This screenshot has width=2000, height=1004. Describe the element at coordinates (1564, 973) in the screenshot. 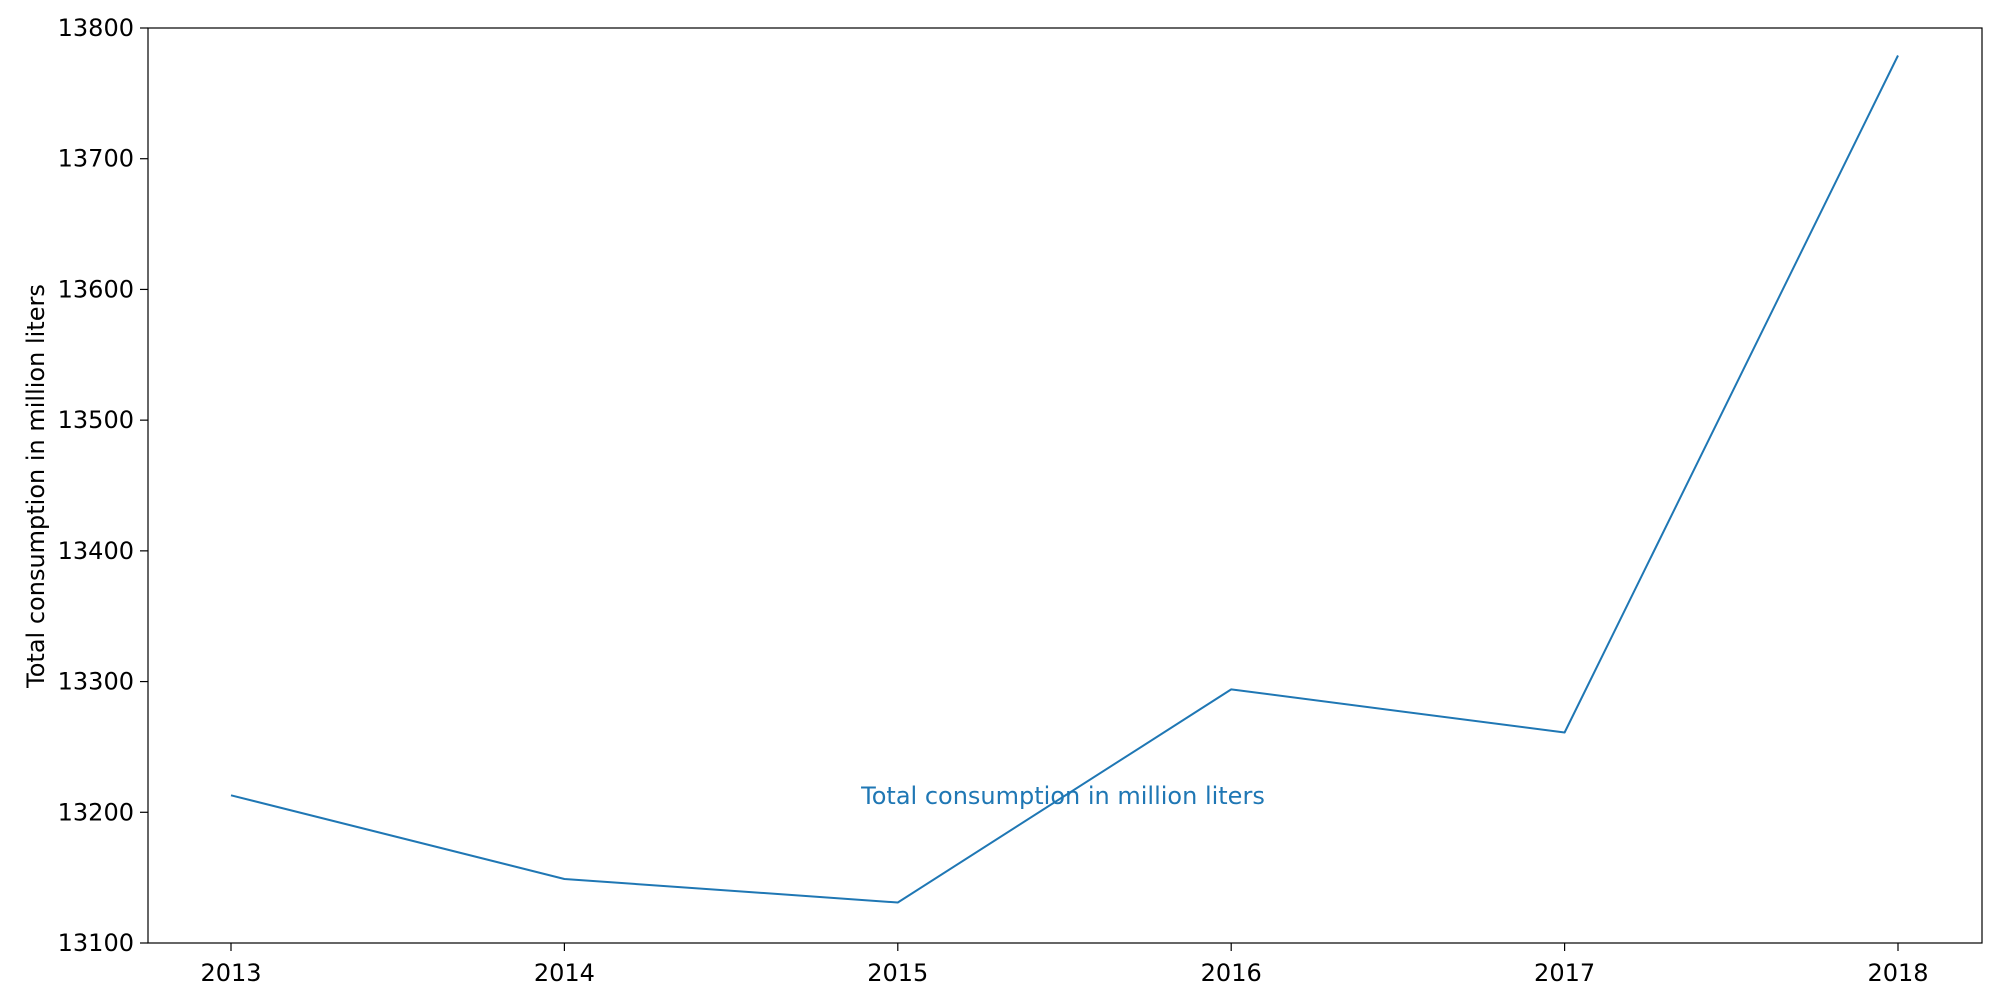

I see `x-tick-label: 2017` at that location.